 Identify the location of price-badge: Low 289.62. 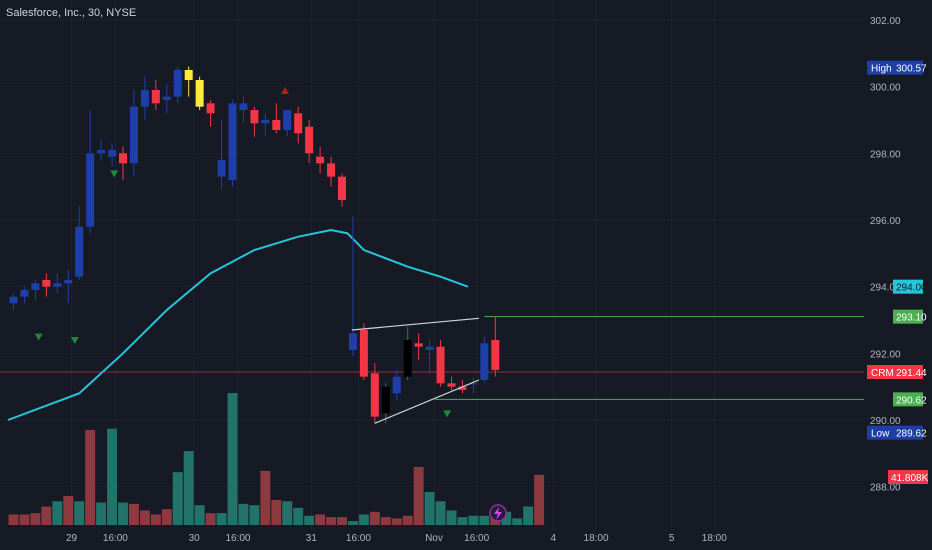
(897, 432).